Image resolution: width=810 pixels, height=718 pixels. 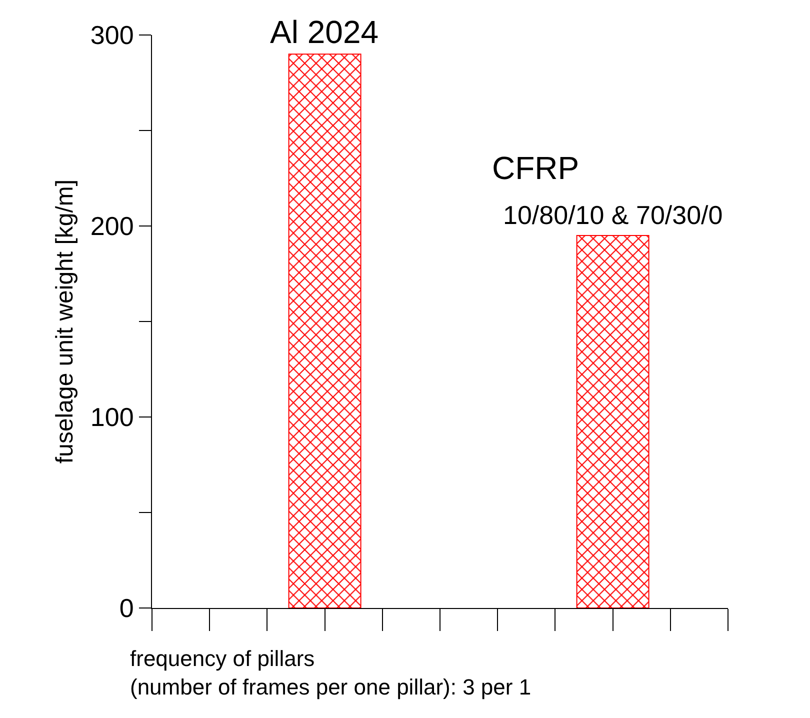 What do you see at coordinates (112, 417) in the screenshot?
I see `y-tick-label: 100` at bounding box center [112, 417].